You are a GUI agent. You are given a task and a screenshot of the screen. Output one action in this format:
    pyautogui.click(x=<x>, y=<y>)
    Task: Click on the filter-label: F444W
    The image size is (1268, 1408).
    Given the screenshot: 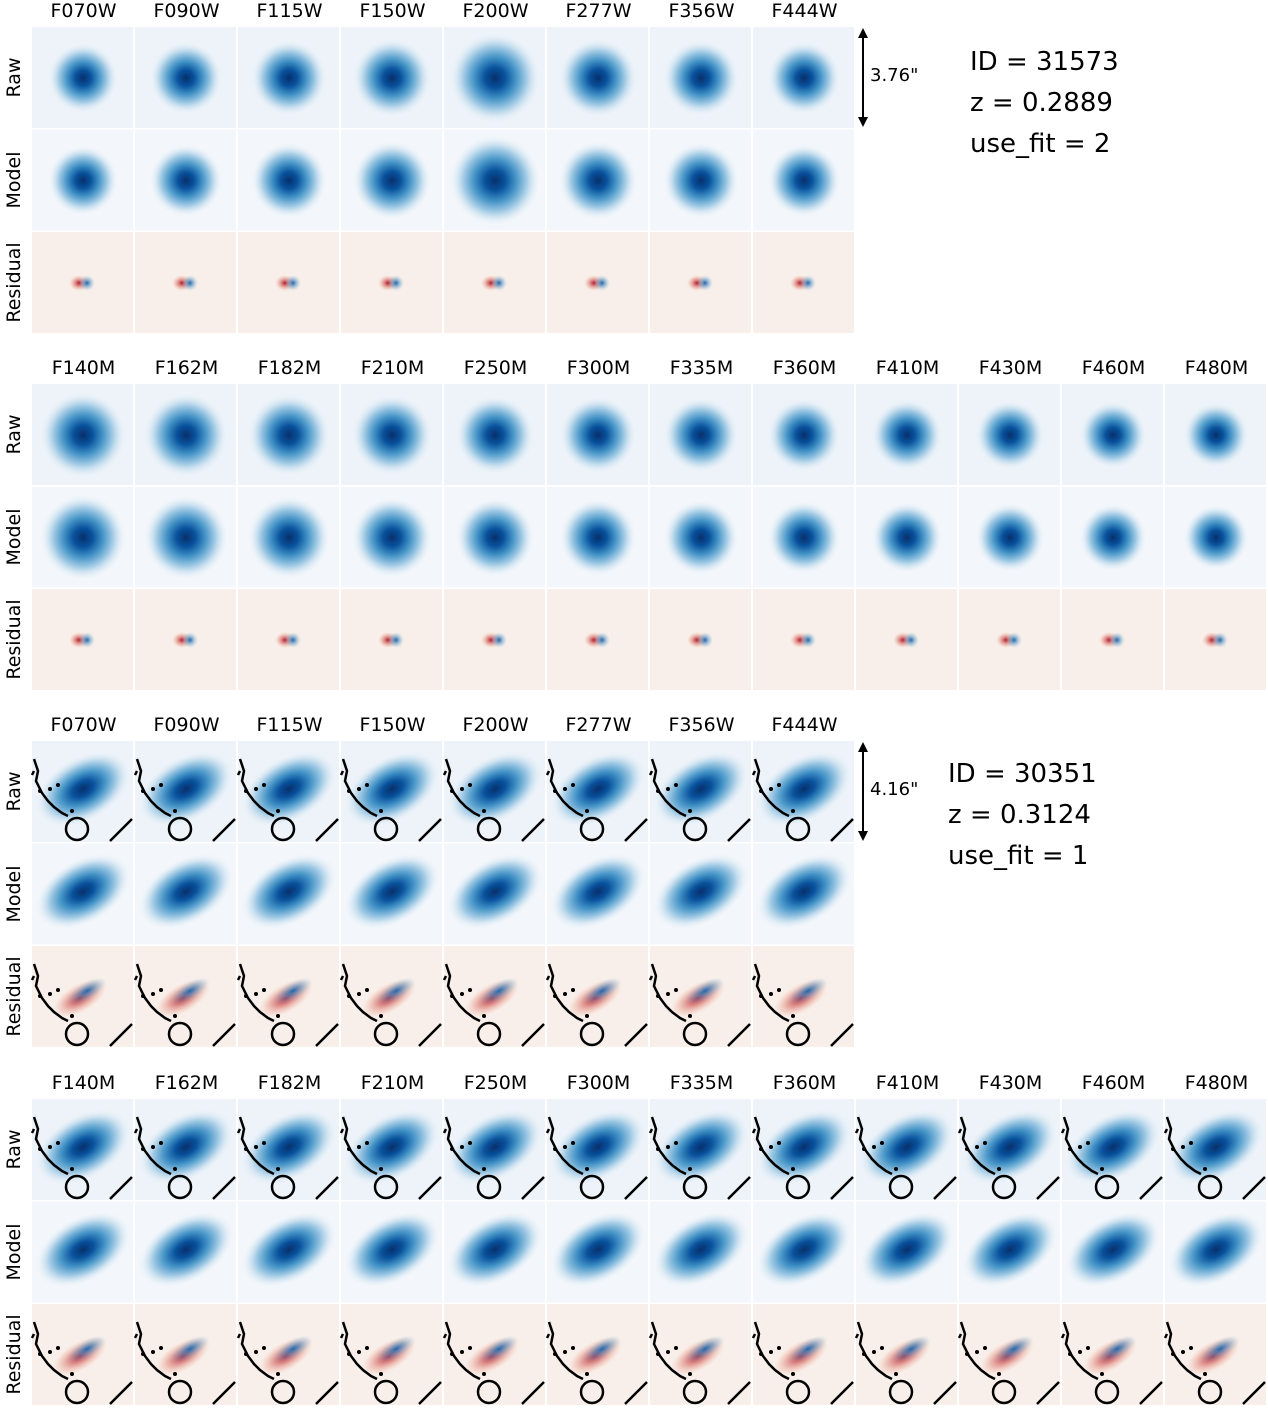 What is the action you would take?
    pyautogui.click(x=805, y=725)
    